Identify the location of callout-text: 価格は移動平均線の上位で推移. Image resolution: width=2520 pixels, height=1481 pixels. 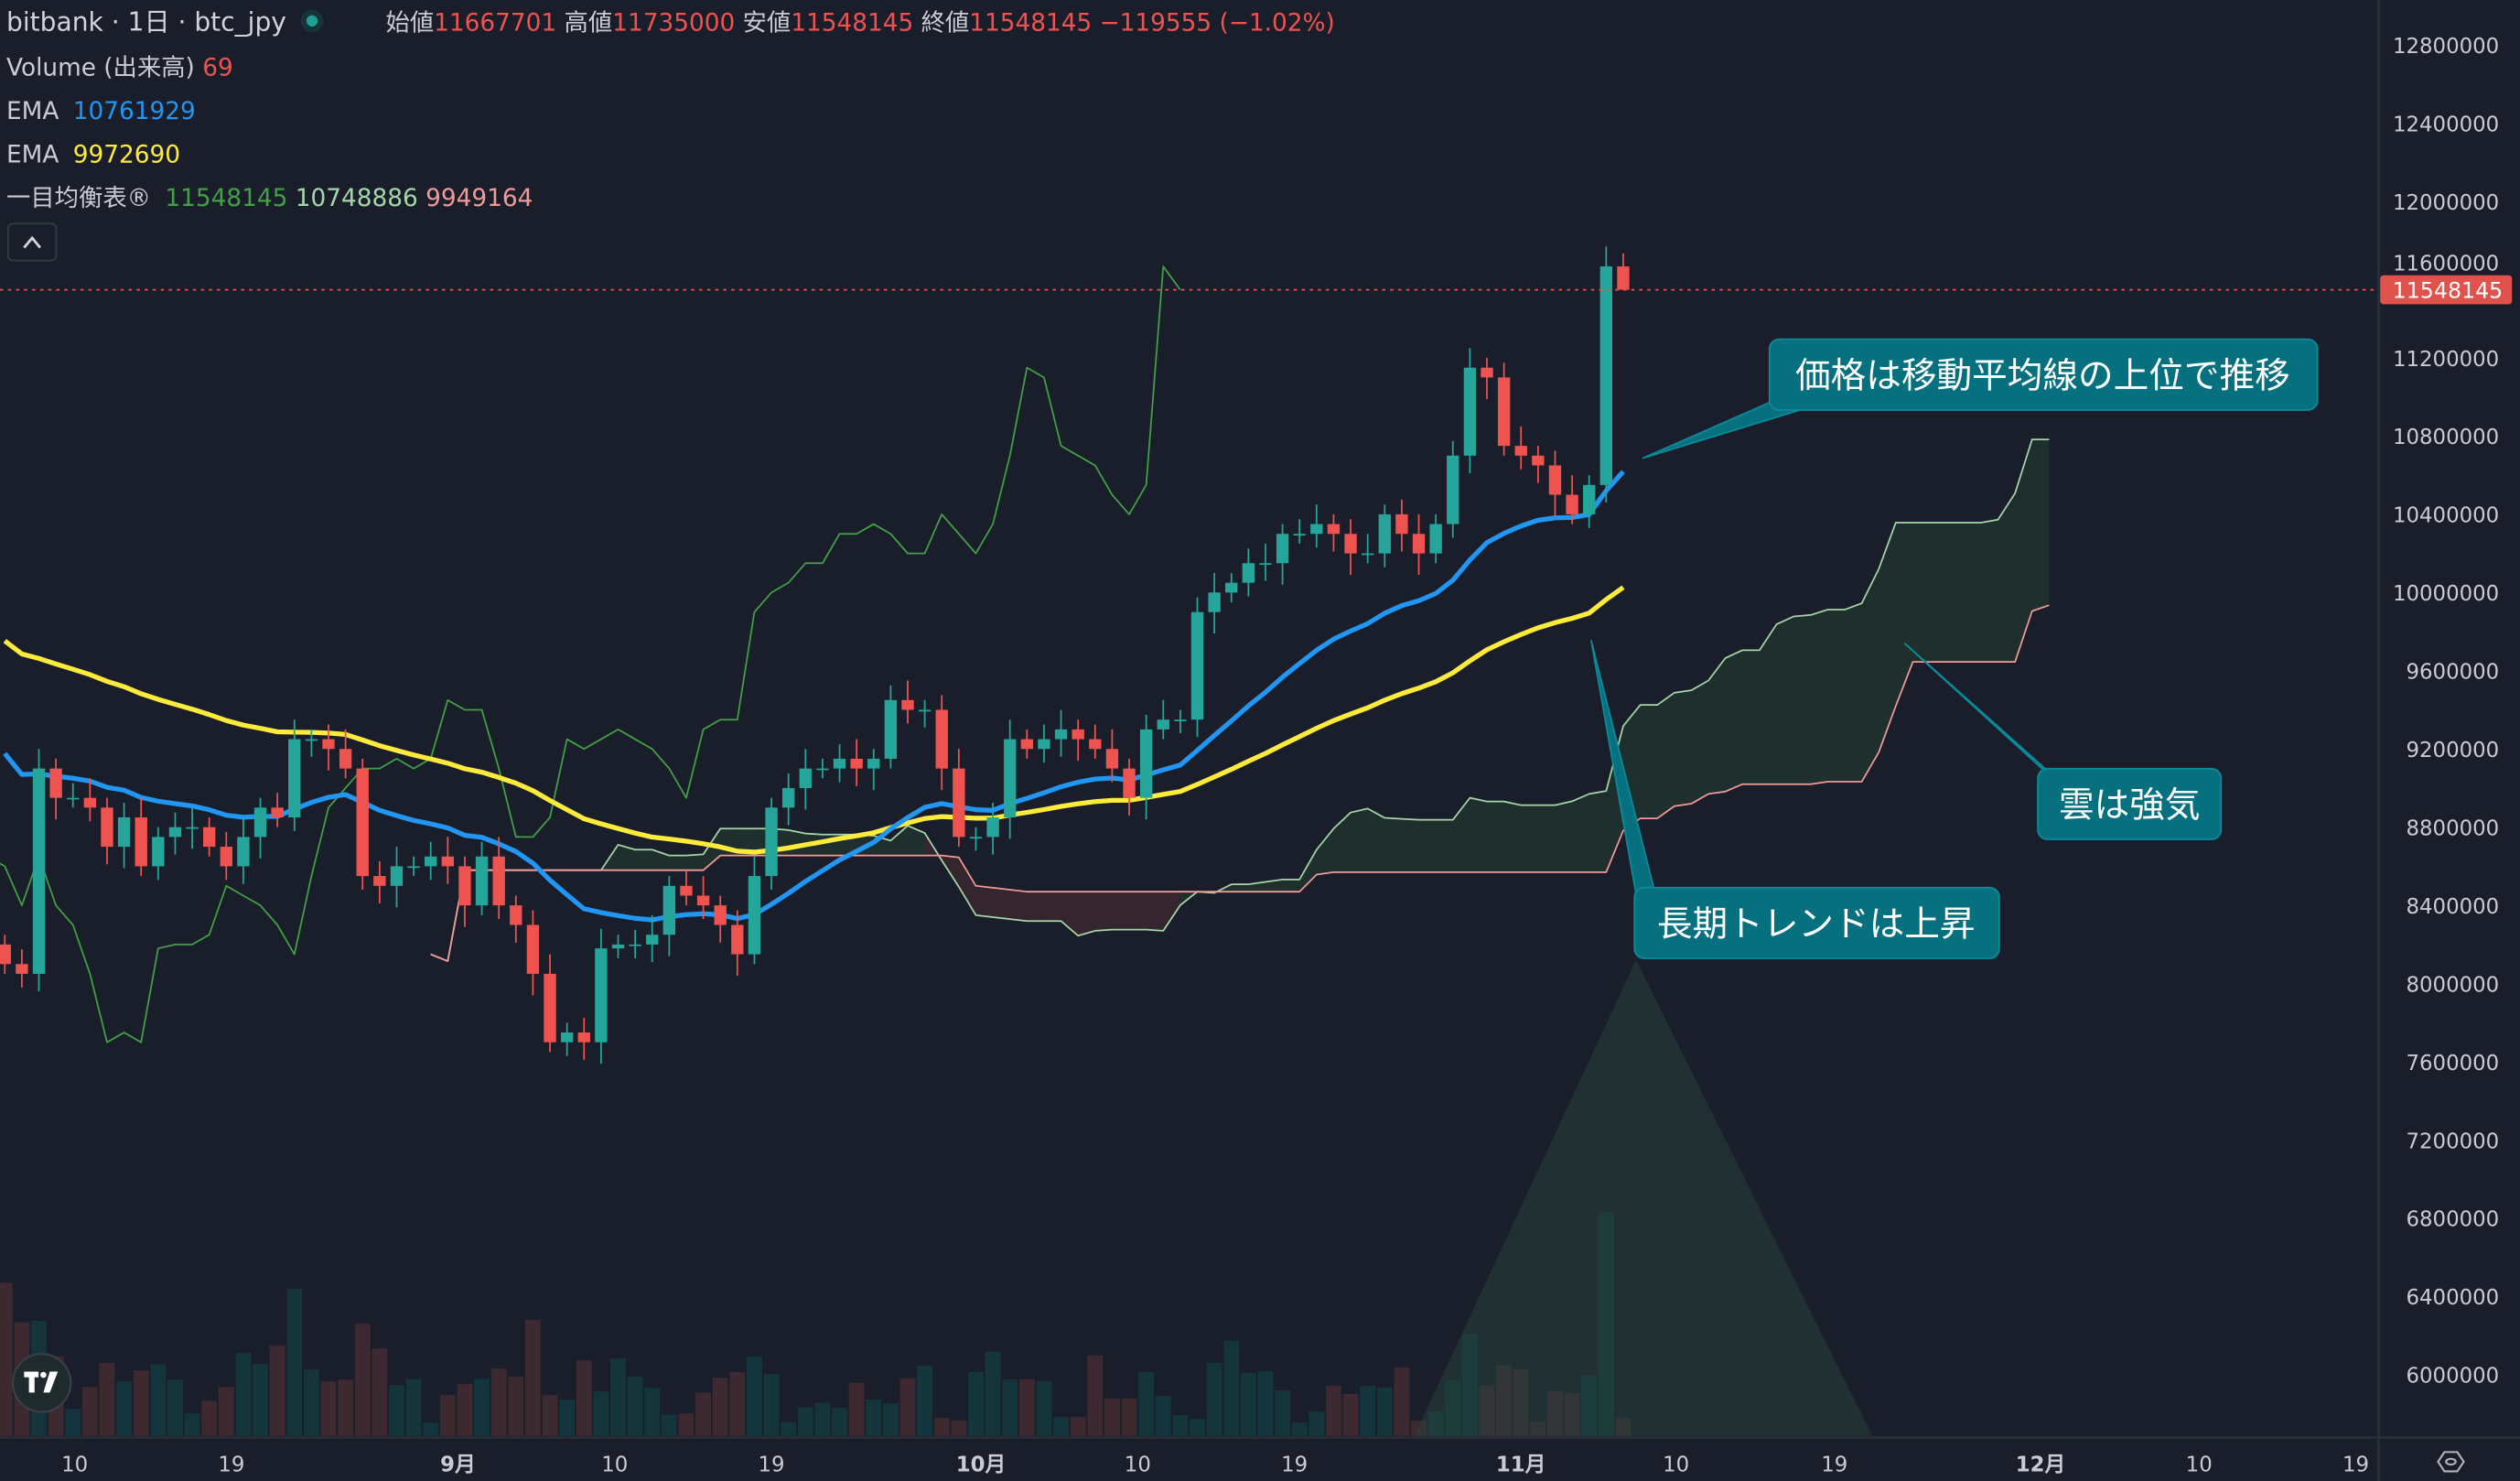
(2042, 375).